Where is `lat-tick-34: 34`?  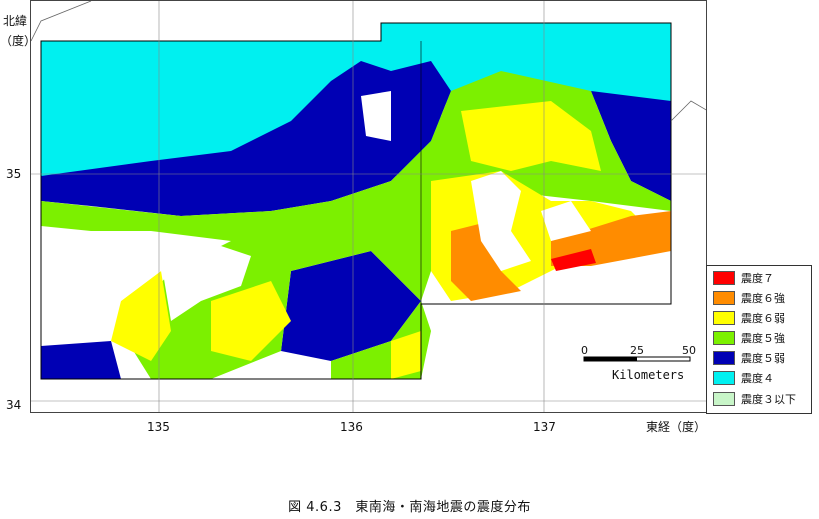 lat-tick-34: 34 is located at coordinates (14, 405).